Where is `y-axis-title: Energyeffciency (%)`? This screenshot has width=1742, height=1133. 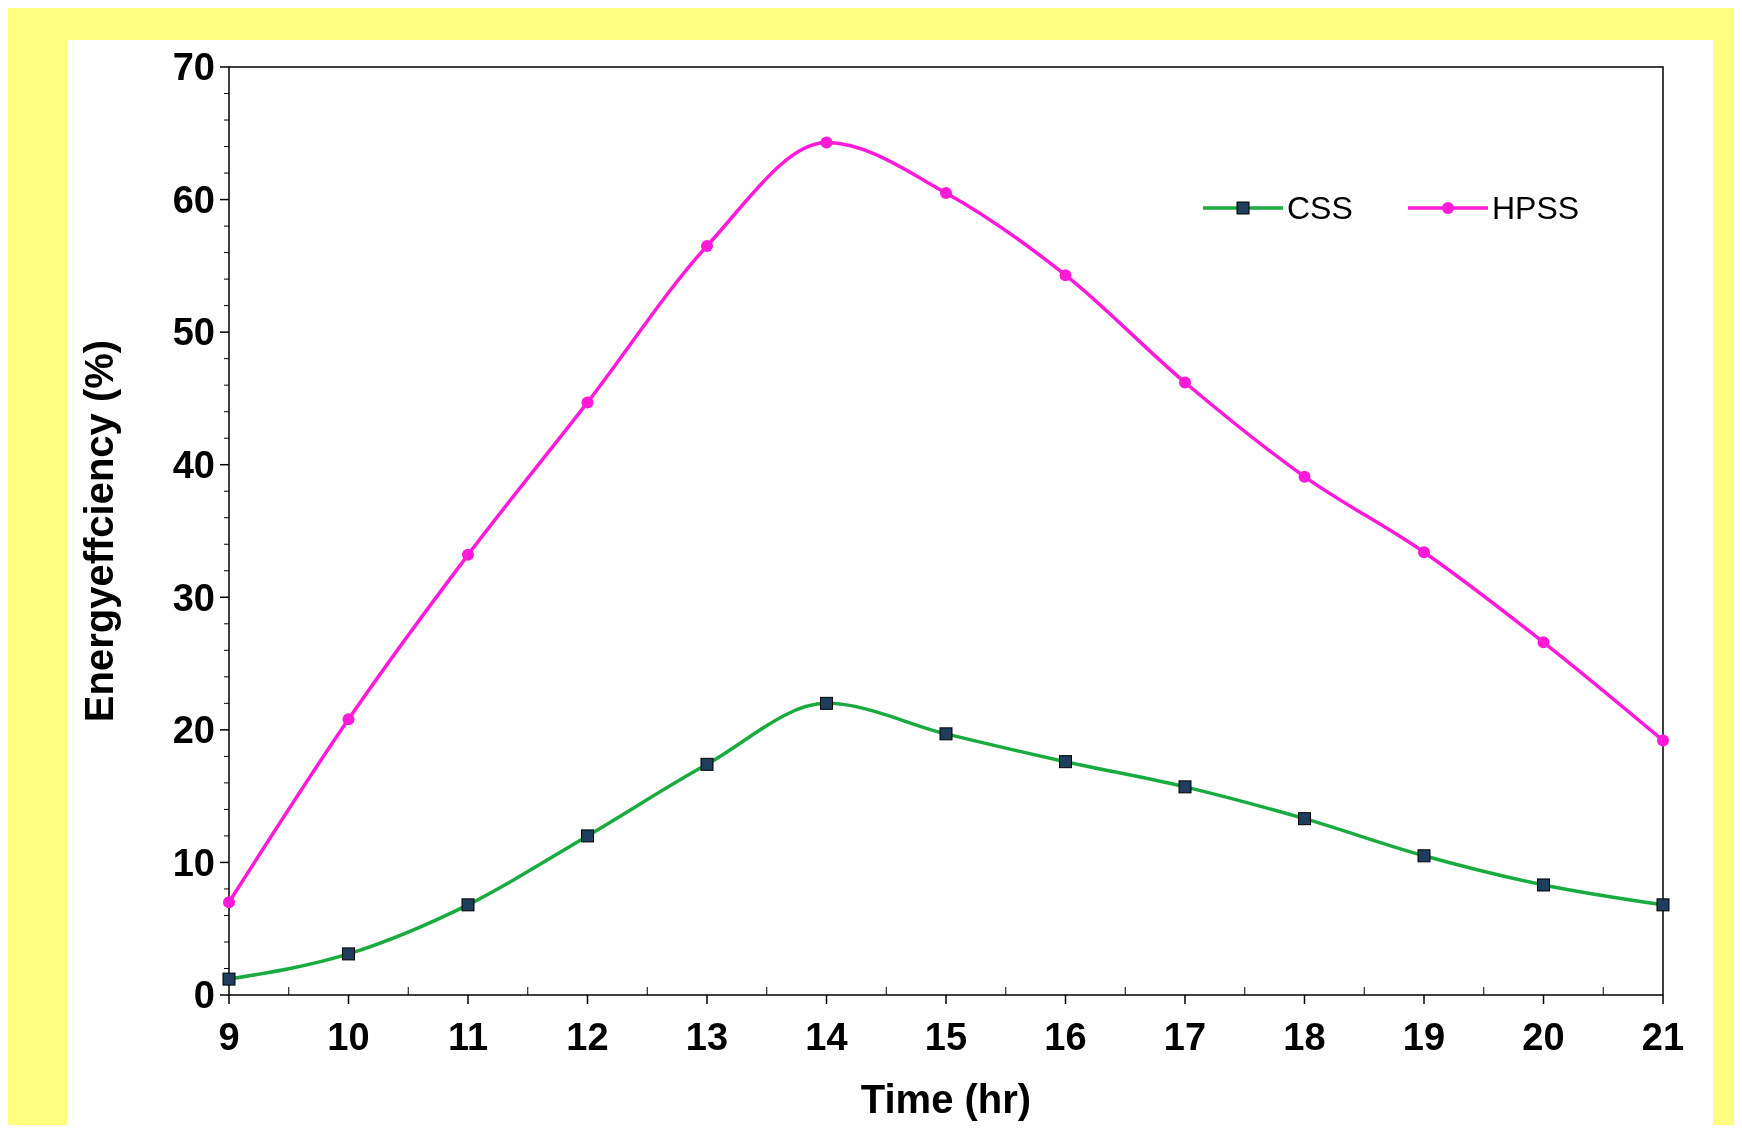 y-axis-title: Energyeffciency (%) is located at coordinates (99, 531).